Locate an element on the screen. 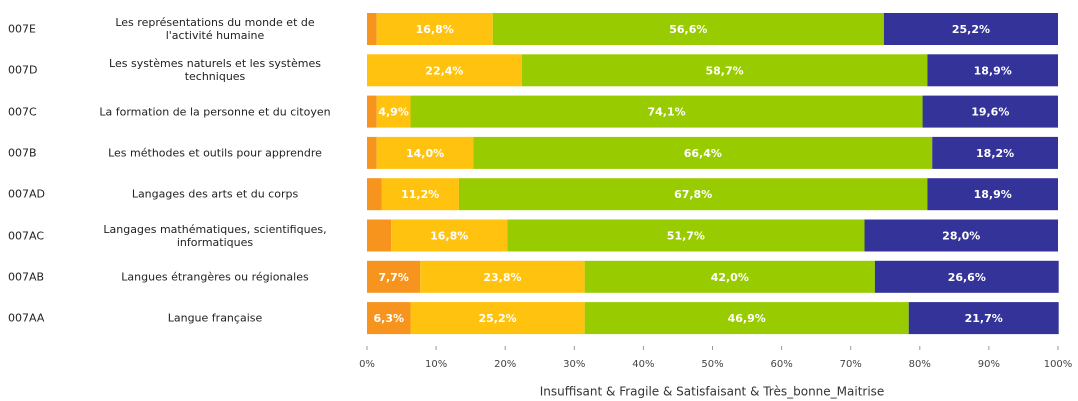  value-label: 28,0% is located at coordinates (961, 236).